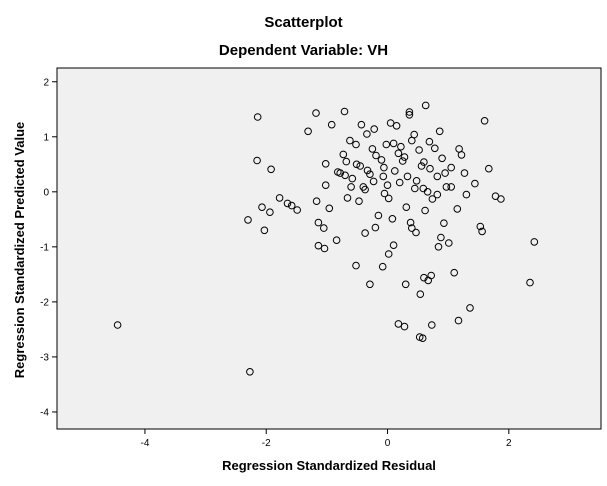 The height and width of the screenshot is (486, 607). Describe the element at coordinates (46, 137) in the screenshot. I see `y-tick-label: 1` at that location.